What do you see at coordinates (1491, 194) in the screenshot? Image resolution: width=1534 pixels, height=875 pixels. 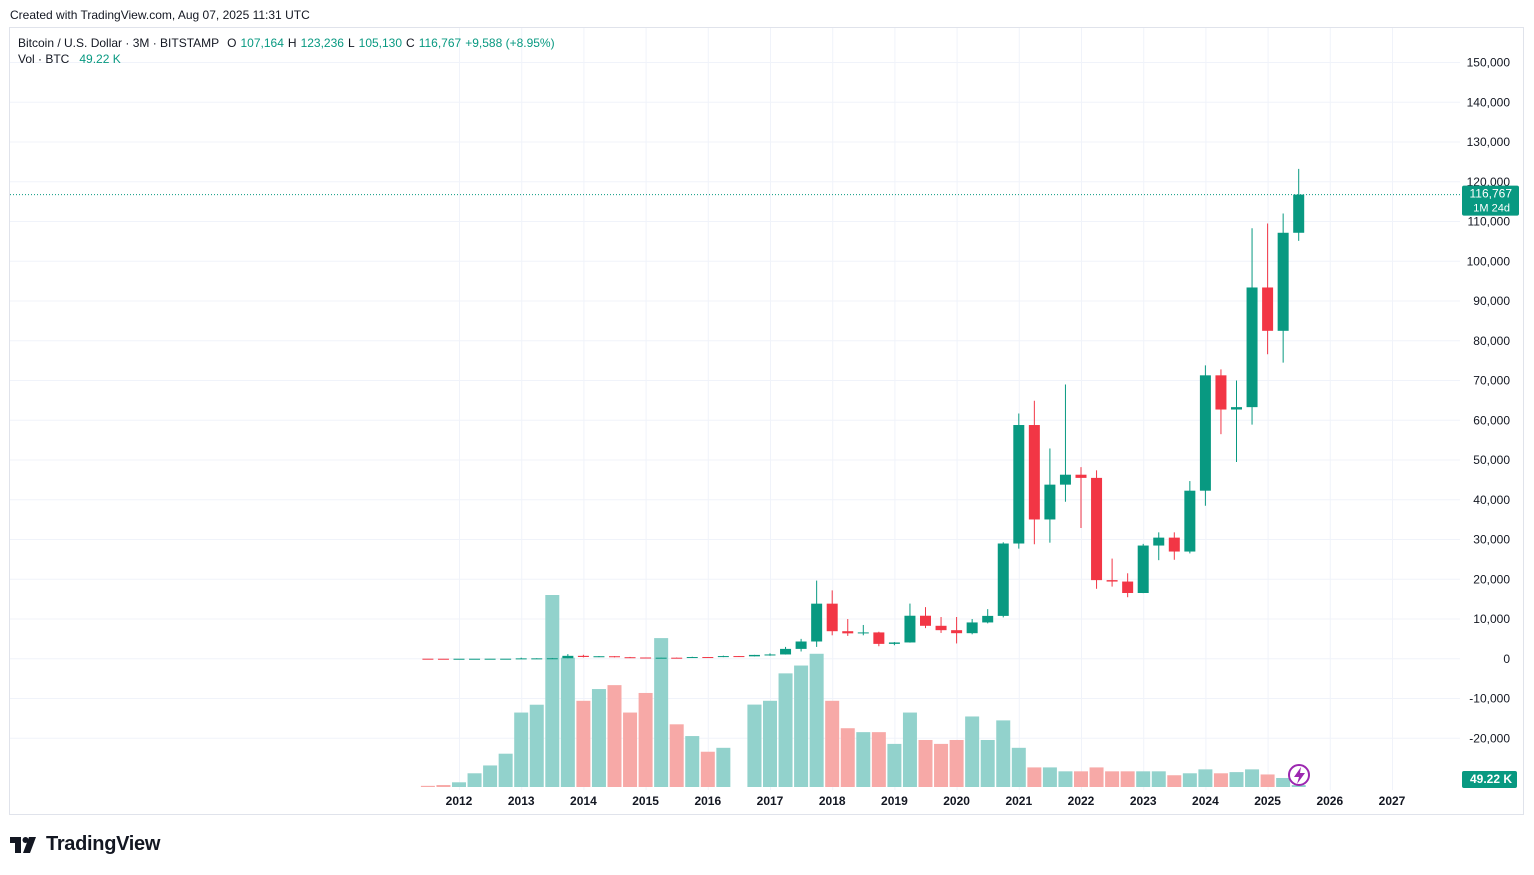 I see `price-badge-value: 116,767` at bounding box center [1491, 194].